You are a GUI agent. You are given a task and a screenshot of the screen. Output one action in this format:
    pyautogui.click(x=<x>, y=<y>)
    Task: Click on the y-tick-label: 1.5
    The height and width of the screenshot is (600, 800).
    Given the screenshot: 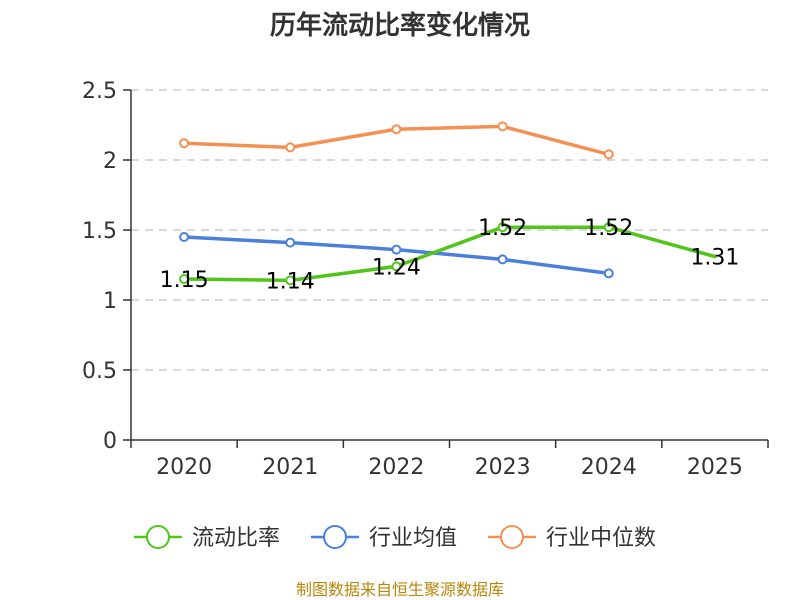 What is the action you would take?
    pyautogui.click(x=99, y=231)
    